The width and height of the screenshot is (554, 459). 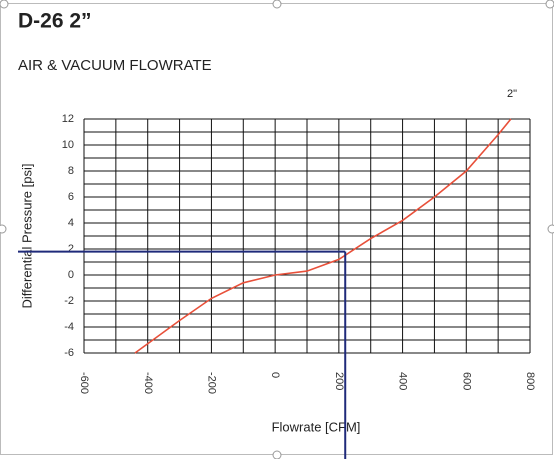 I want to click on x-tick-label: 600, so click(x=466, y=381).